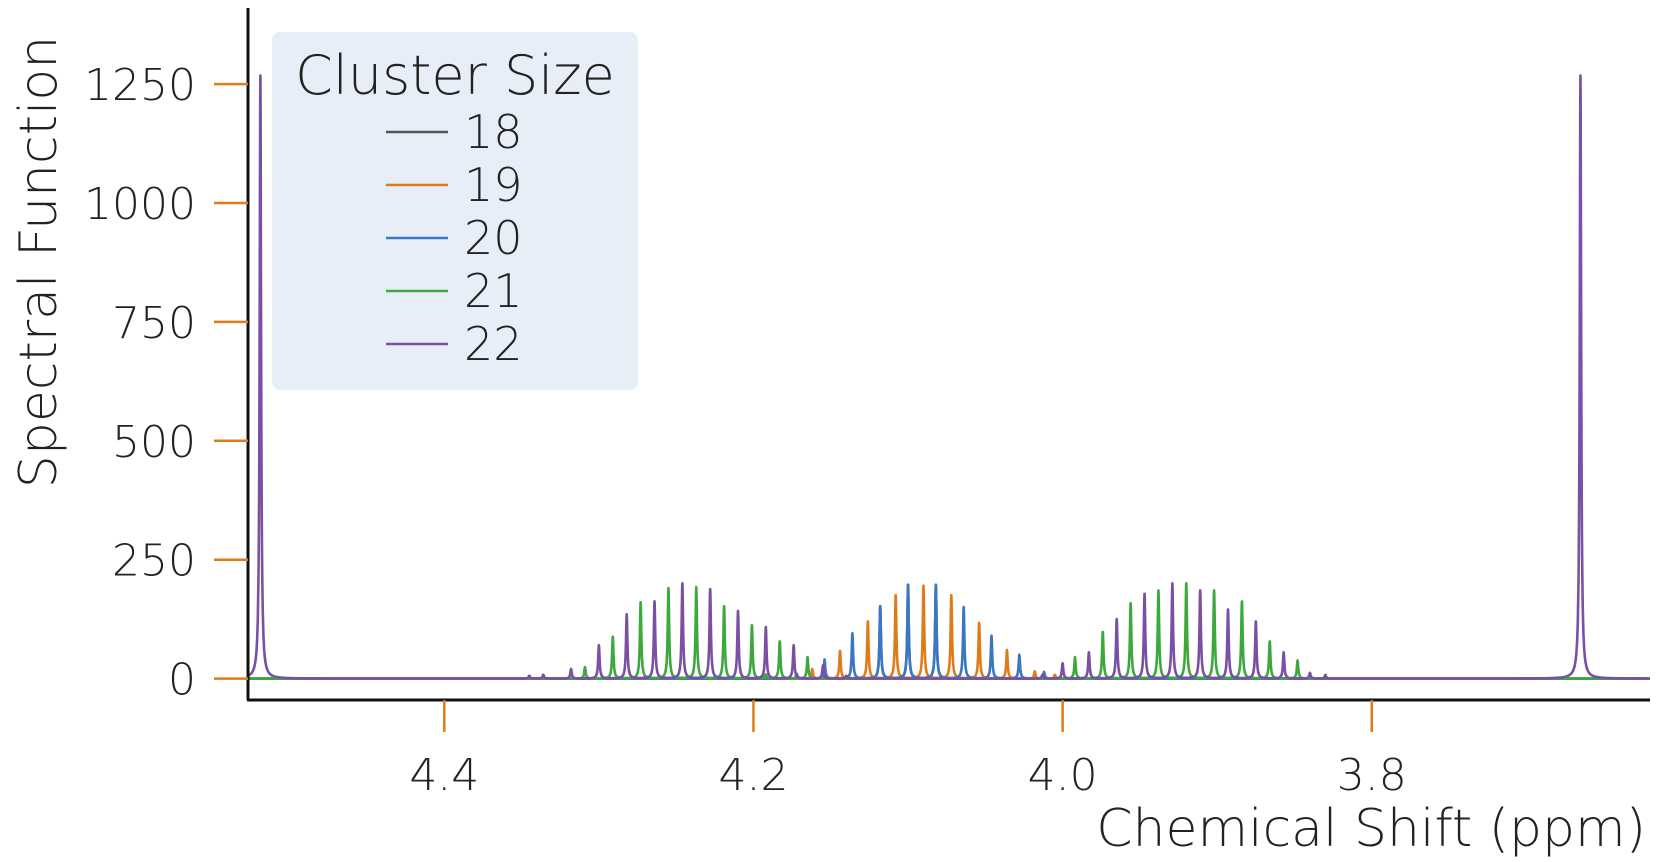  I want to click on legend-title: Cluster Size, so click(455, 75).